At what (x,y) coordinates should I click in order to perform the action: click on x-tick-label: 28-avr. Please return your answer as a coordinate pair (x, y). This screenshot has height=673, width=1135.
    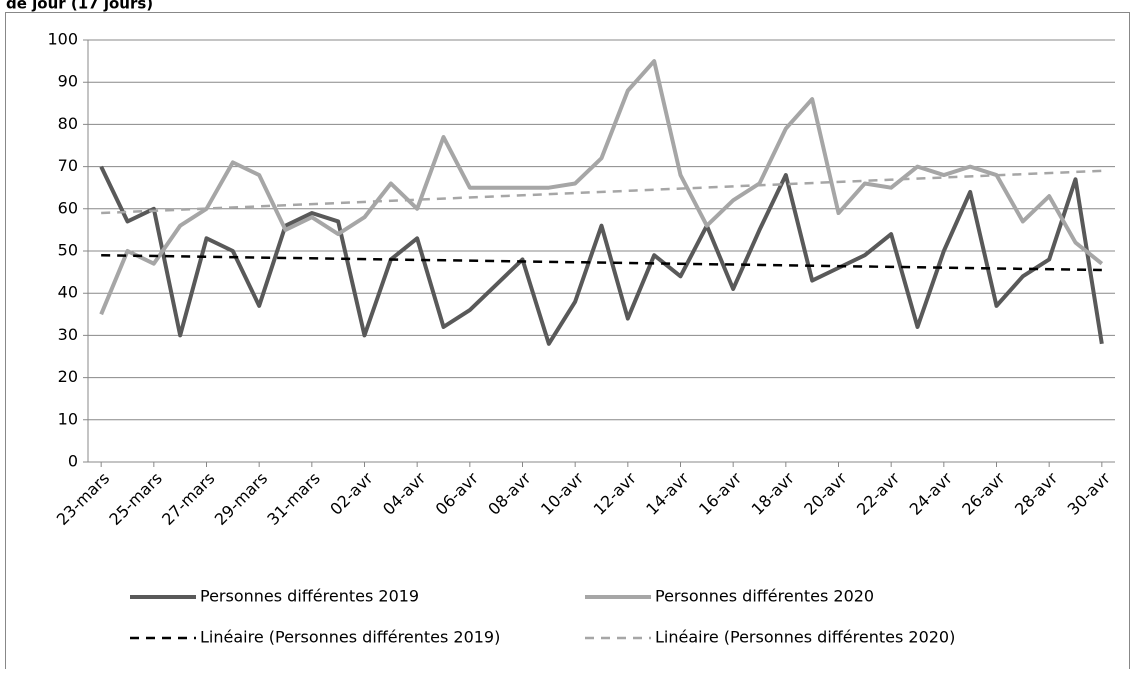
    Looking at the image, I should click on (1036, 493).